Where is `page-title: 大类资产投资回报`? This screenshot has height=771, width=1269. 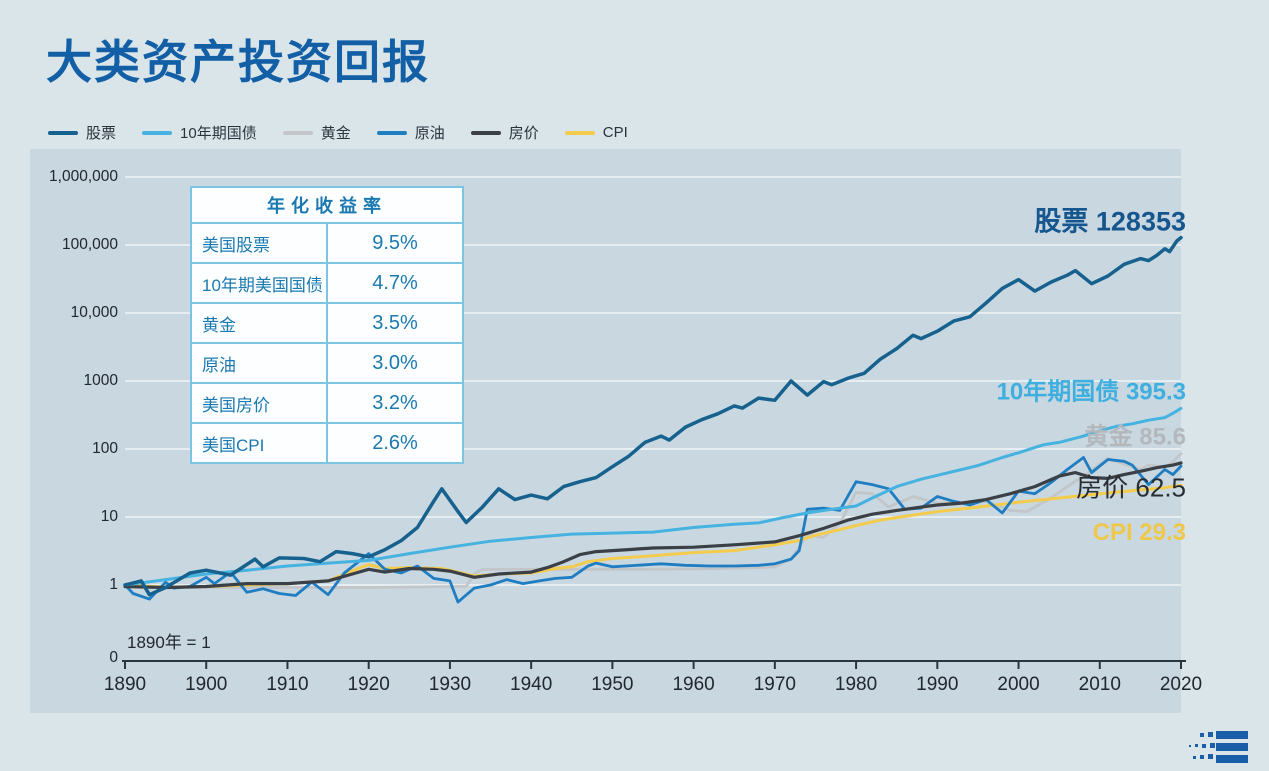
page-title: 大类资产投资回报 is located at coordinates (238, 62).